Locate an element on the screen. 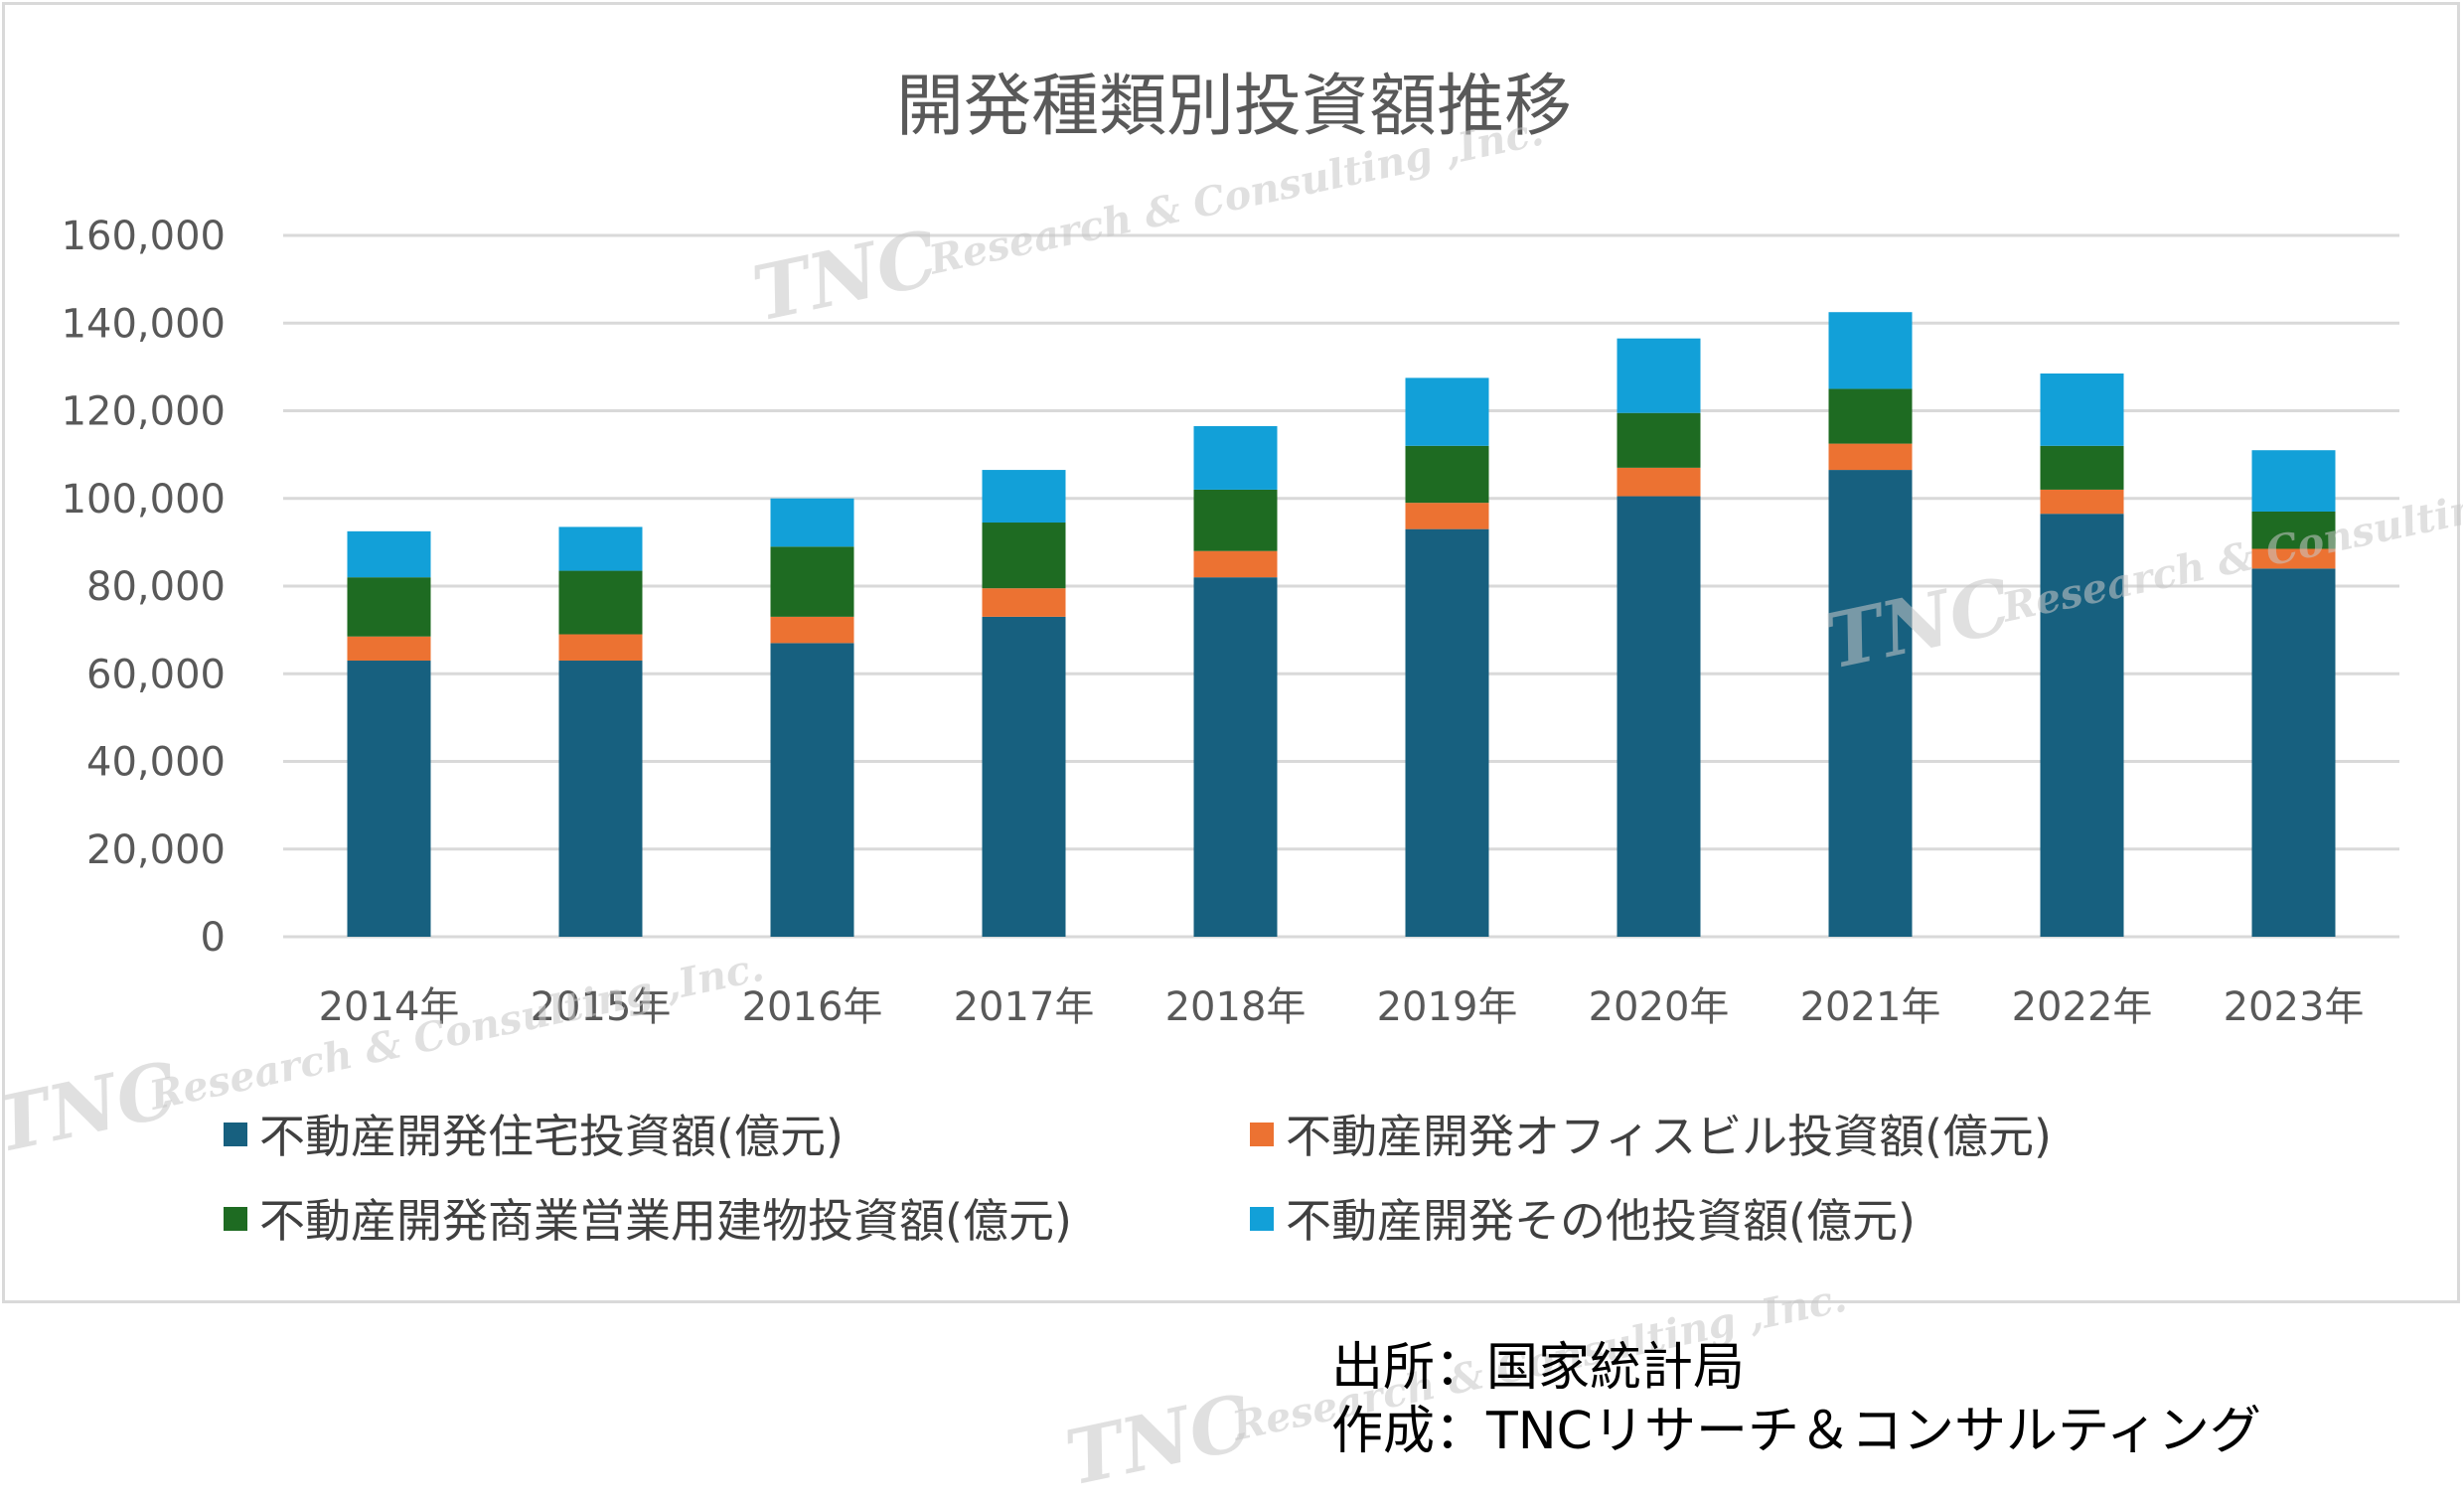 The height and width of the screenshot is (1498, 2464). legend-label: 不動産開発オフィスビル投資額(億元) is located at coordinates (1669, 1136).